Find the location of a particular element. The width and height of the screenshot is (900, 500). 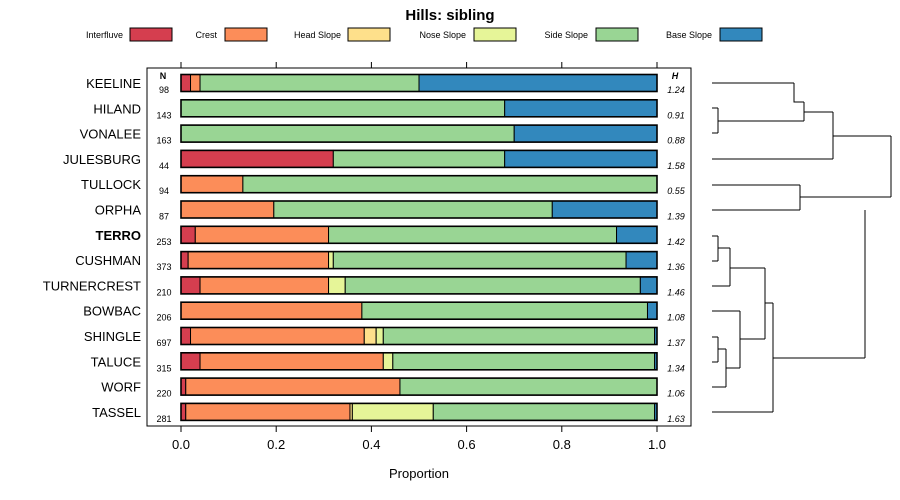

h-value: 1.08 is located at coordinates (676, 318).